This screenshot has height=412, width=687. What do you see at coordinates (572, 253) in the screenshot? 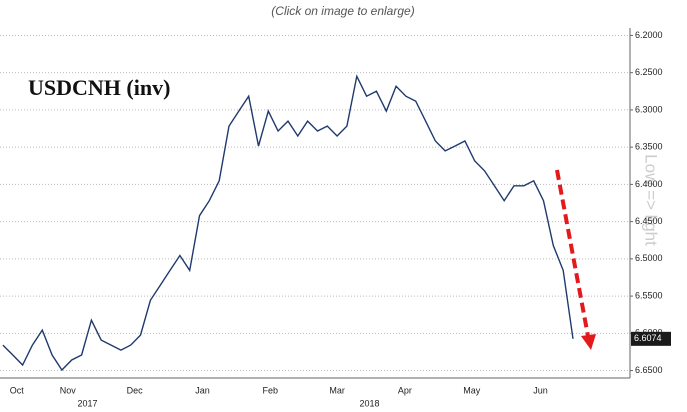
I see `trend-arrow` at bounding box center [572, 253].